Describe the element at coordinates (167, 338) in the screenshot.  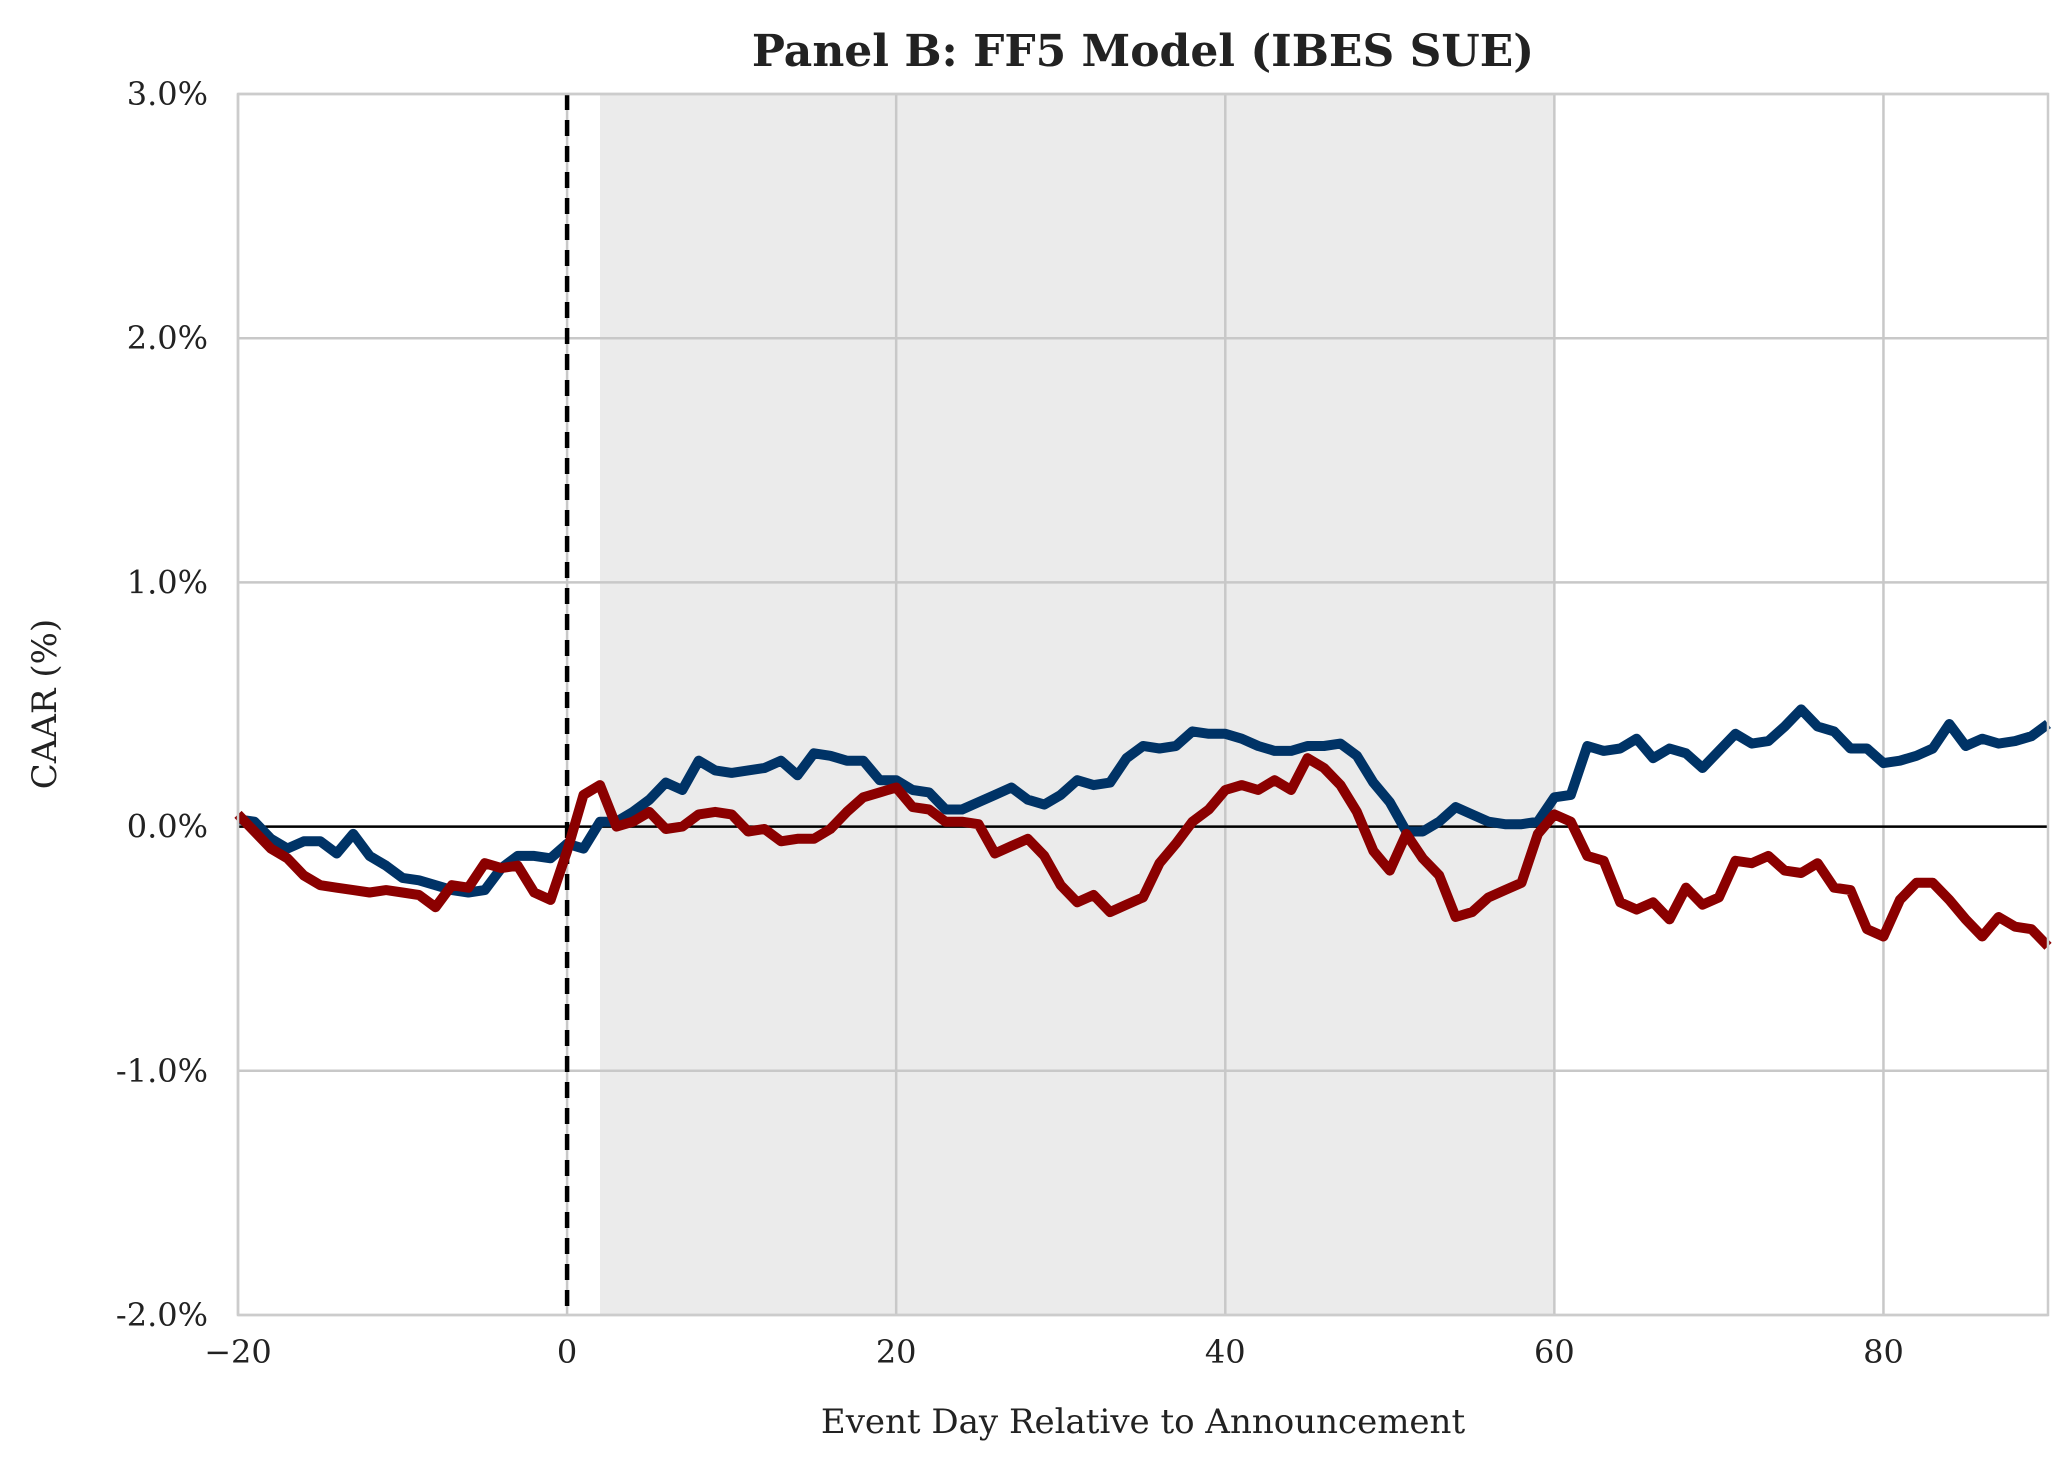
I see `y-tick-label: 2.0%` at that location.